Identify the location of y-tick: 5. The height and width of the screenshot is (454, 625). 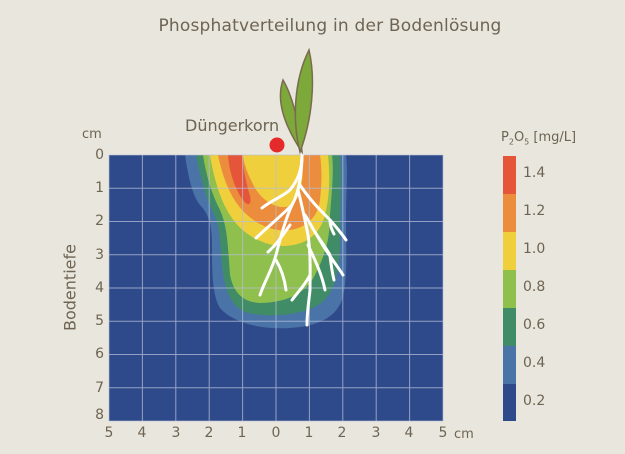
(99, 321).